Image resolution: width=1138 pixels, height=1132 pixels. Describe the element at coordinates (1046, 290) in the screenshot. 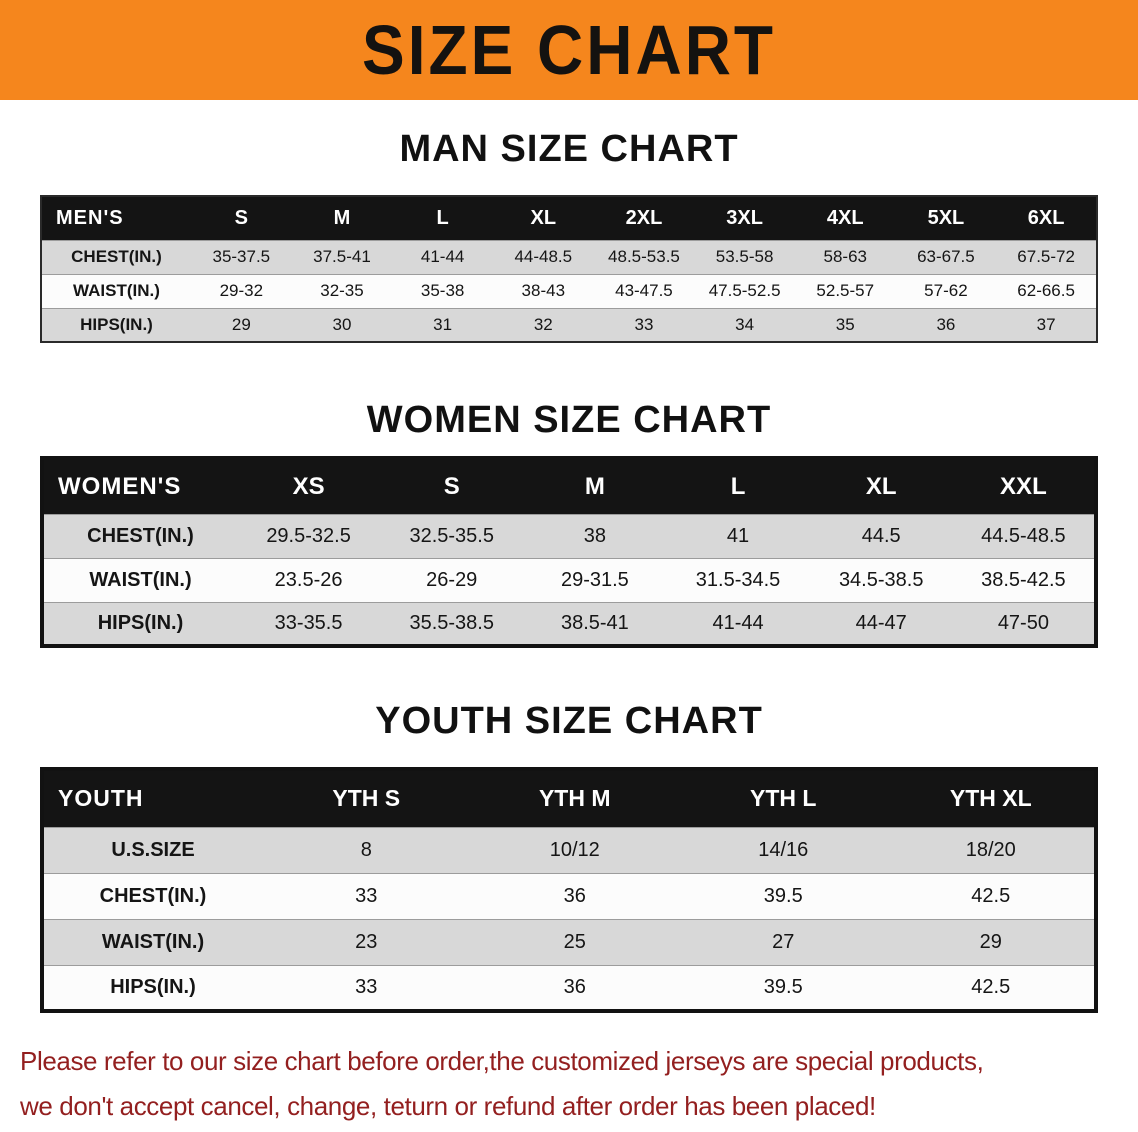

I see `table-cell: 62-66.5` at that location.